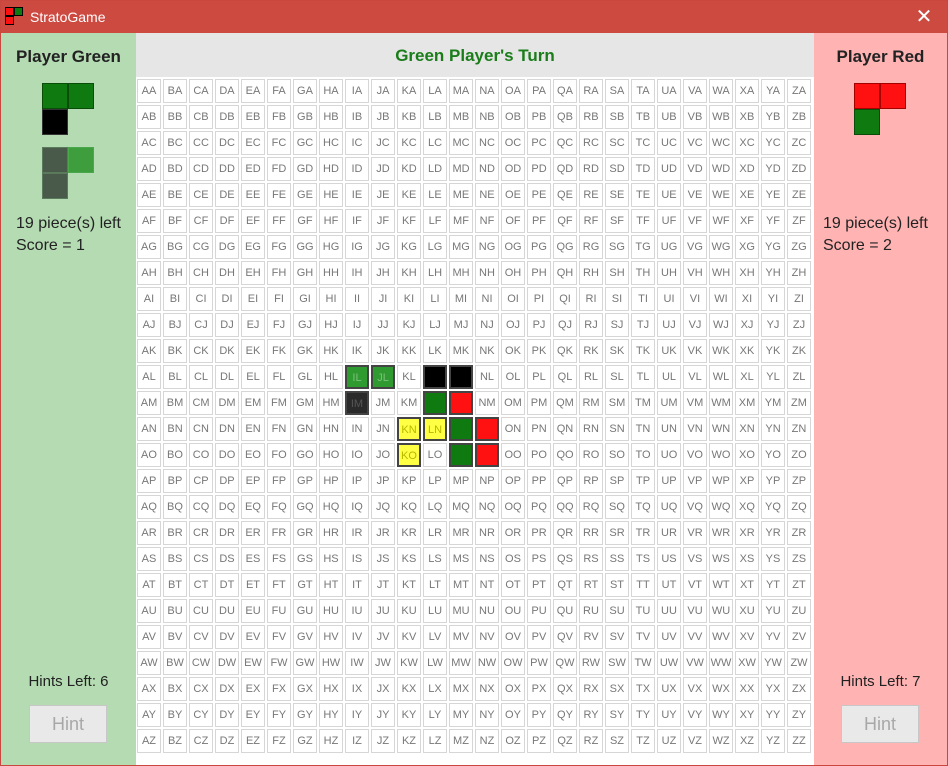  What do you see at coordinates (175, 377) in the screenshot?
I see `board-cell-bl: BL` at bounding box center [175, 377].